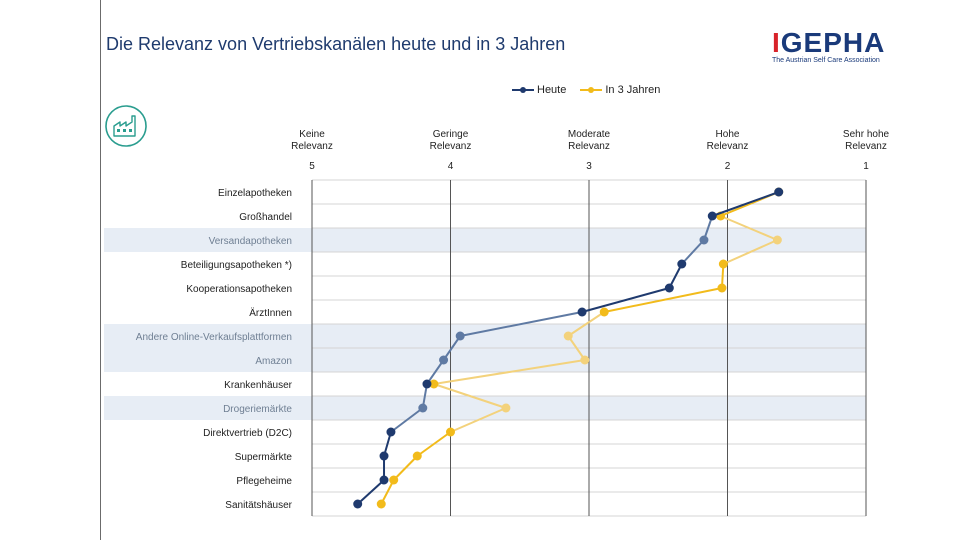 The width and height of the screenshot is (960, 540). What do you see at coordinates (728, 134) in the screenshot?
I see `x-tick-label: Hohe` at bounding box center [728, 134].